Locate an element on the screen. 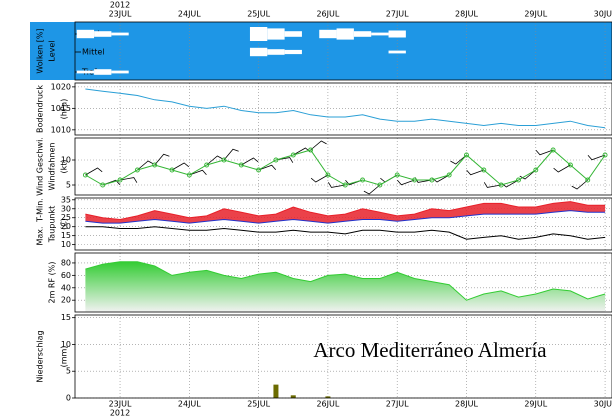 The width and height of the screenshot is (612, 419). axis-label: Niederschlag is located at coordinates (40, 356).